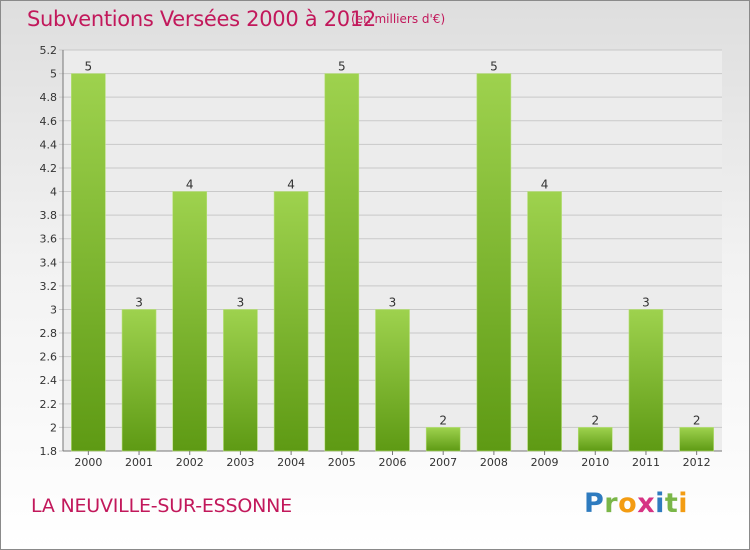 This screenshot has width=750, height=550. What do you see at coordinates (201, 19) in the screenshot?
I see `chart-title: Subventions Versées 2000 à 2012` at bounding box center [201, 19].